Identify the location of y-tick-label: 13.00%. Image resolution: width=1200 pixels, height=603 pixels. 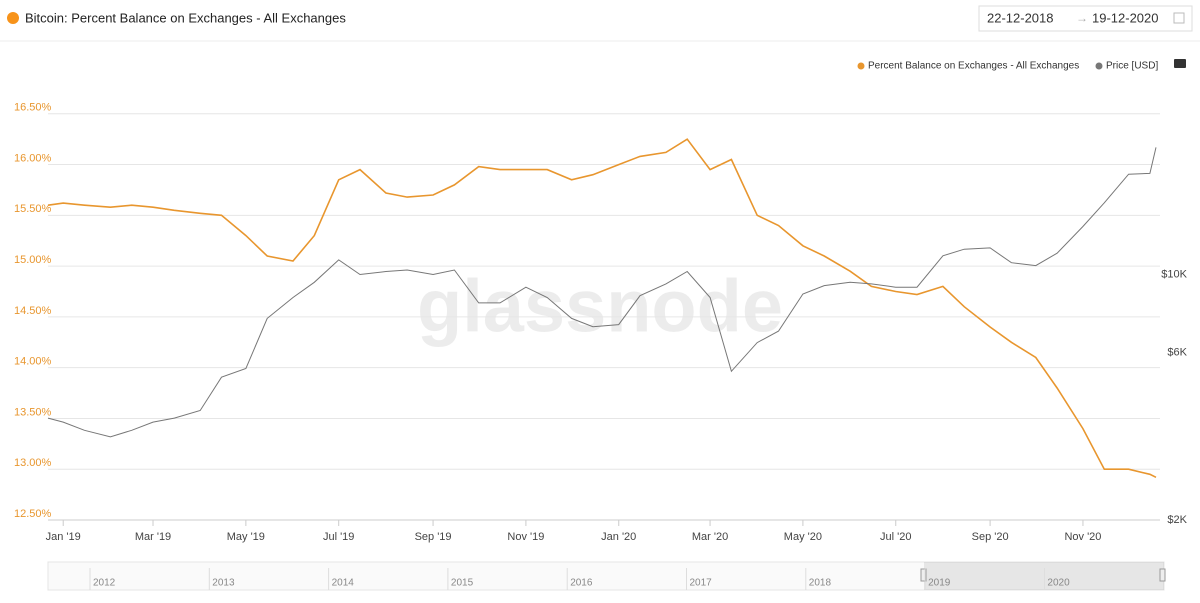
(33, 463).